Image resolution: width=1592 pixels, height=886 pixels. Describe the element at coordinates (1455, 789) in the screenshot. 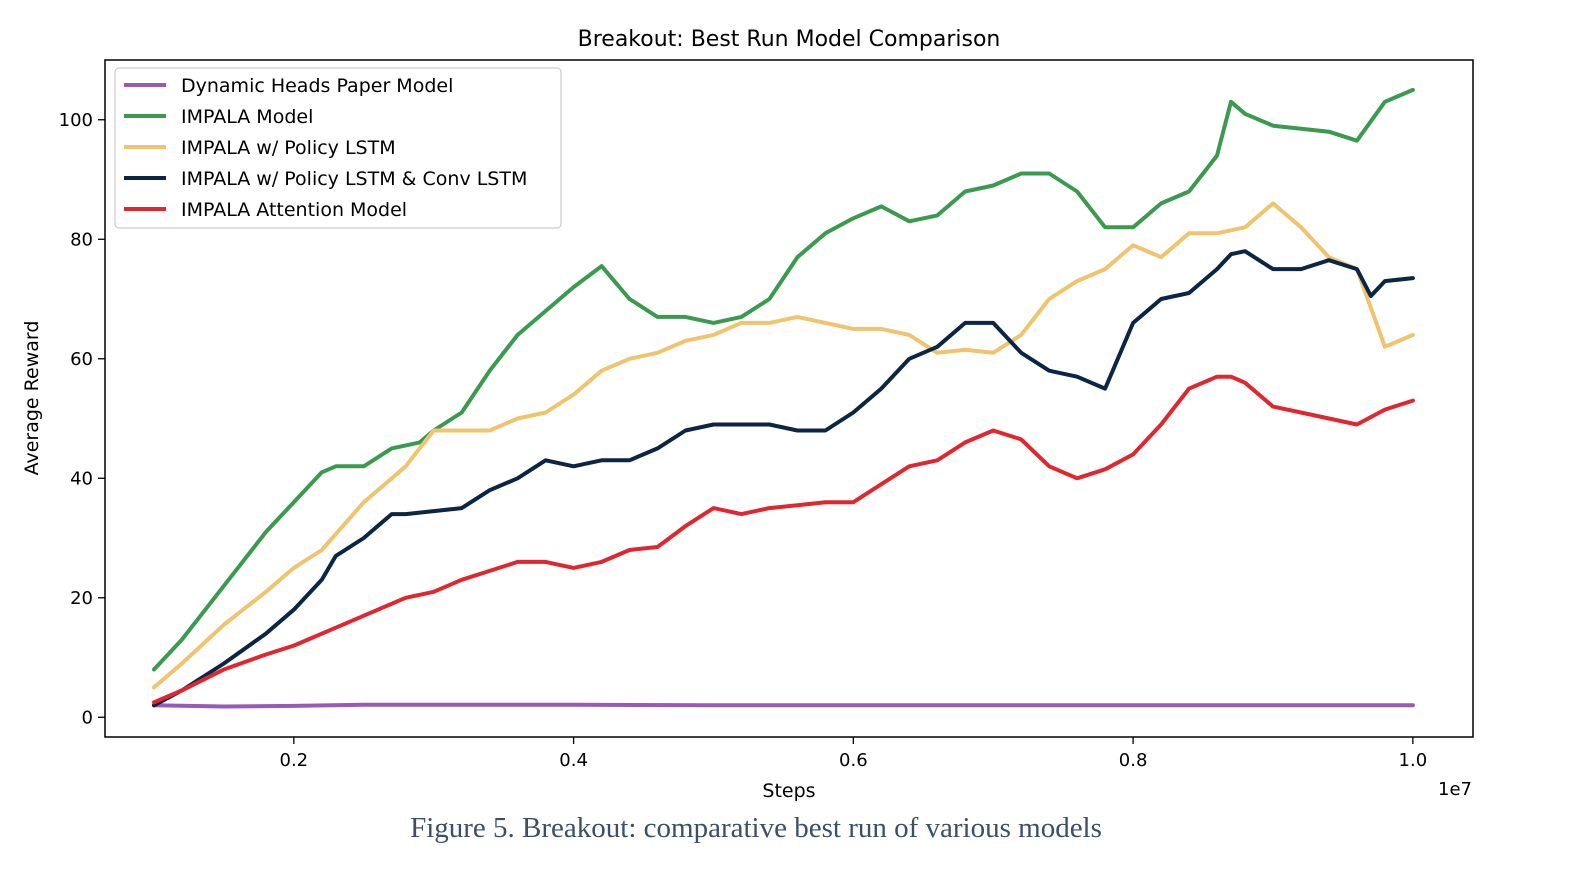

I see `x-axis-offset-label: 1e7` at that location.